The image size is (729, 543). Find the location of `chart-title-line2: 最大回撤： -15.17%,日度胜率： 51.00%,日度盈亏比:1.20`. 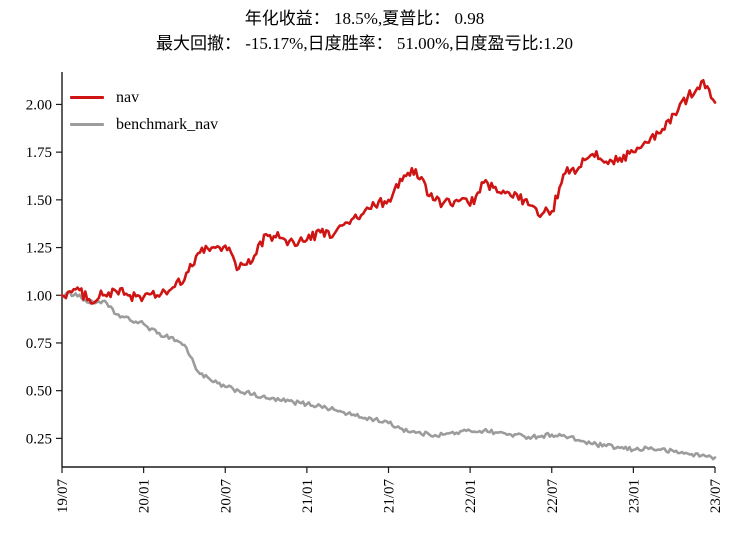

chart-title-line2: 最大回撤： -15.17%,日度胜率： 51.00%,日度盈亏比:1.20 is located at coordinates (364, 43).